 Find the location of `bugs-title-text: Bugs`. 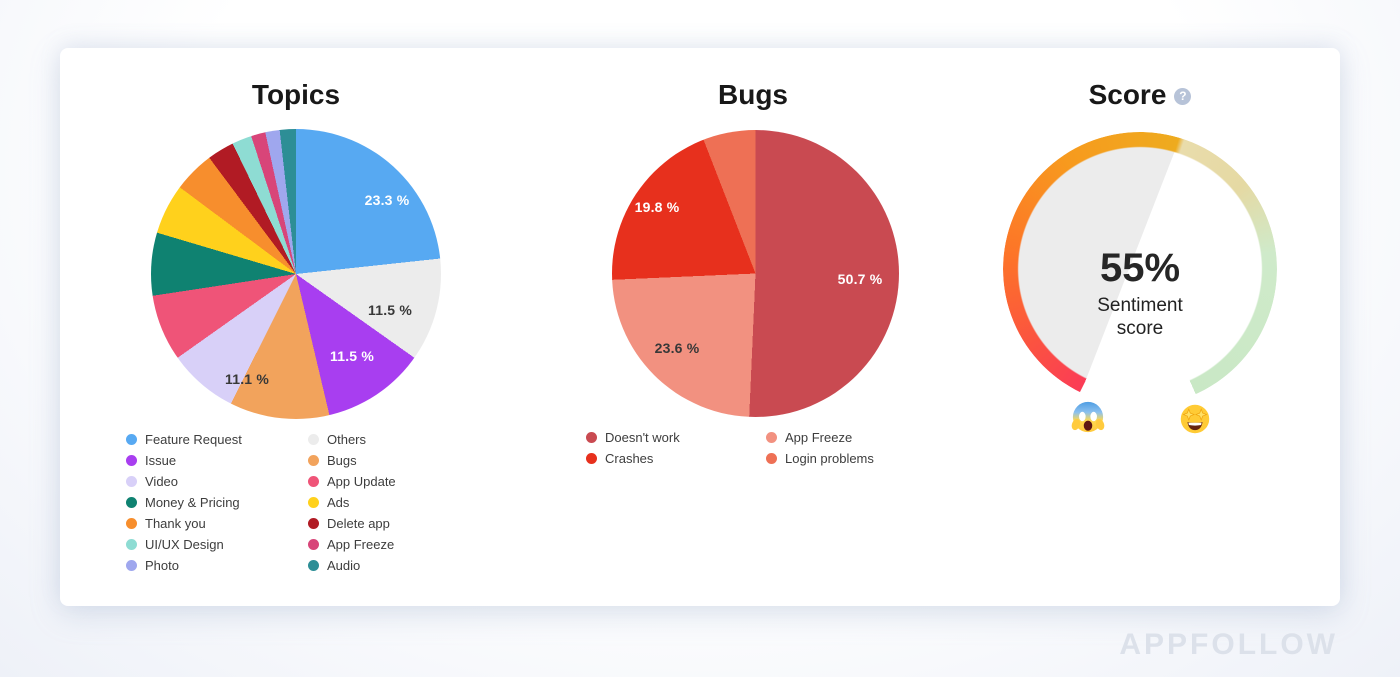

bugs-title-text: Bugs is located at coordinates (753, 94).